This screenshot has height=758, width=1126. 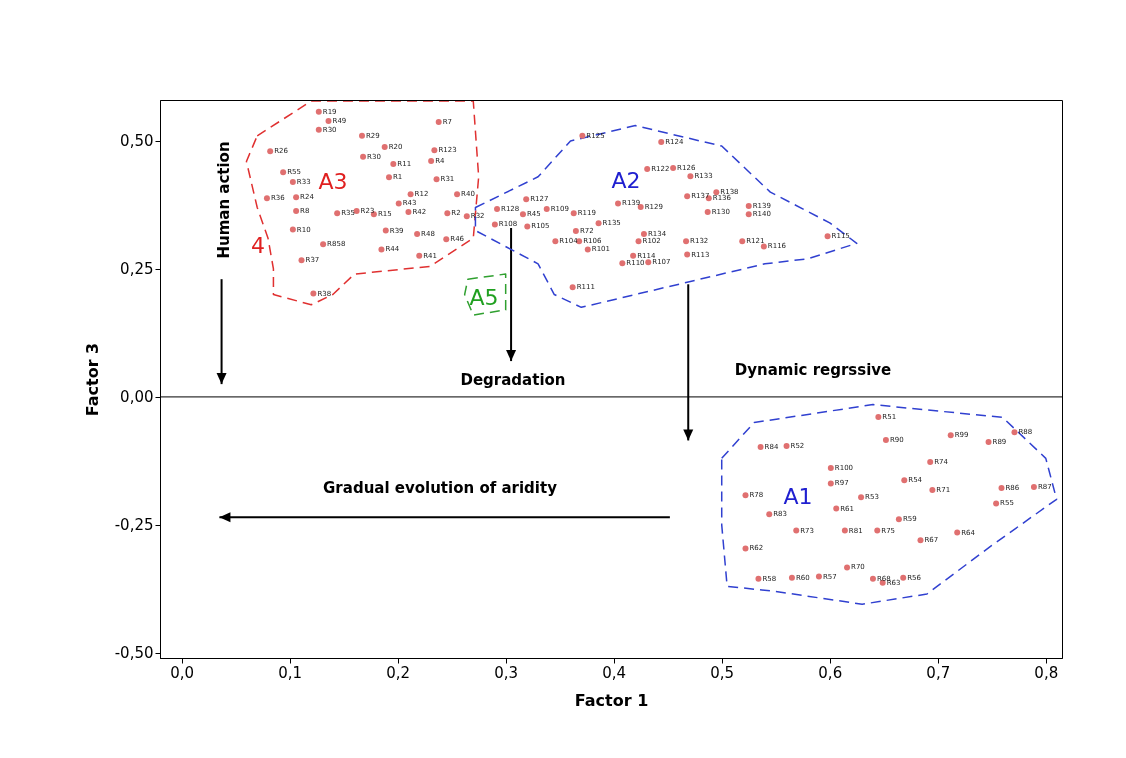 I want to click on x-tick-label: 0,1, so click(x=290, y=672).